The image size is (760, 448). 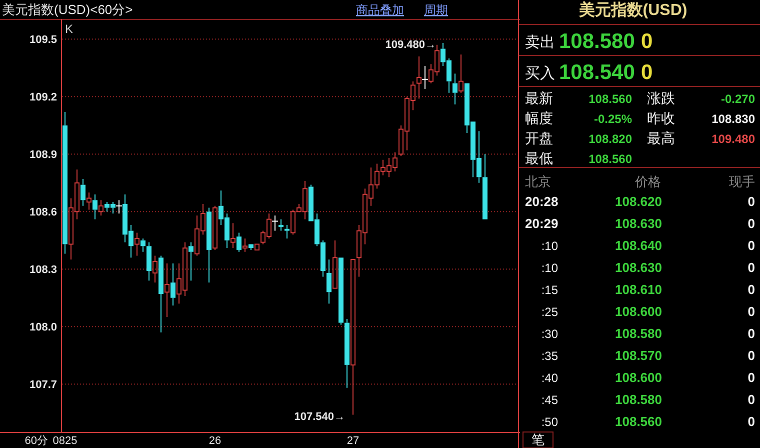 What do you see at coordinates (549, 334) in the screenshot?
I see `text: :30` at bounding box center [549, 334].